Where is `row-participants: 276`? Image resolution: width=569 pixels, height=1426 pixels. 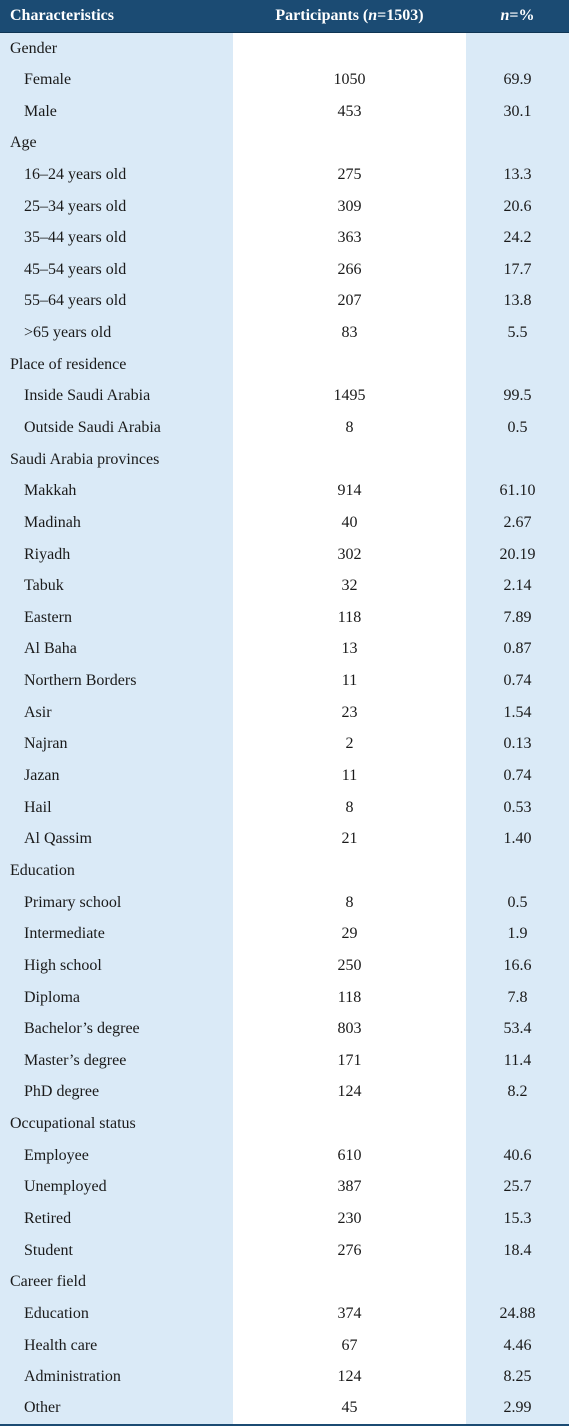
row-participants: 276 is located at coordinates (349, 1250).